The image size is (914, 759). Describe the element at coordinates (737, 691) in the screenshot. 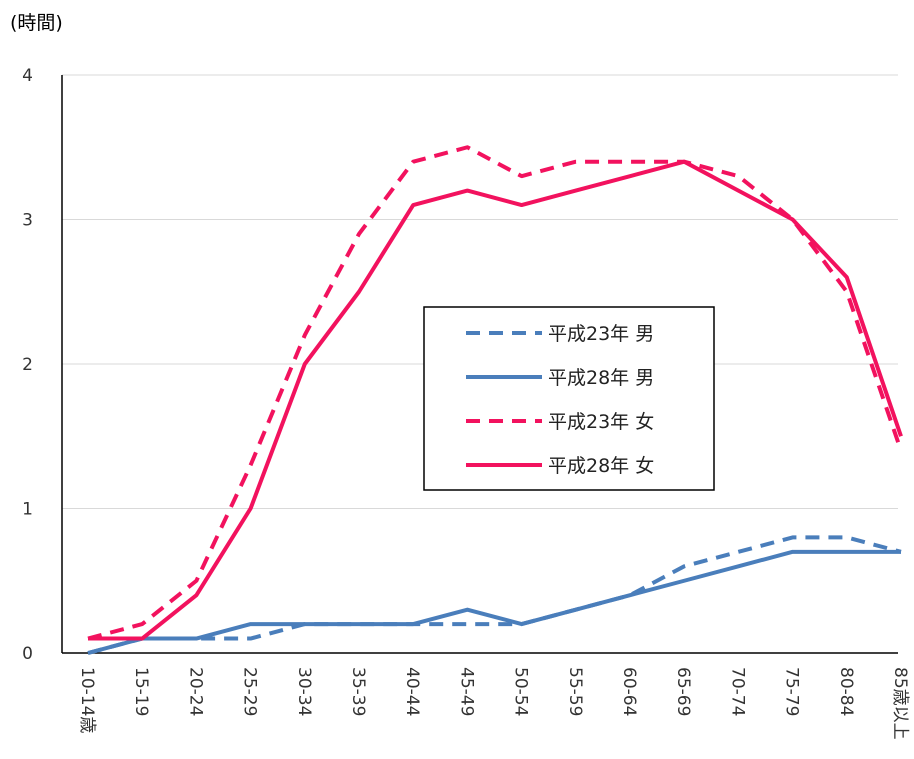

I see `x-tick-label: 70-74` at that location.